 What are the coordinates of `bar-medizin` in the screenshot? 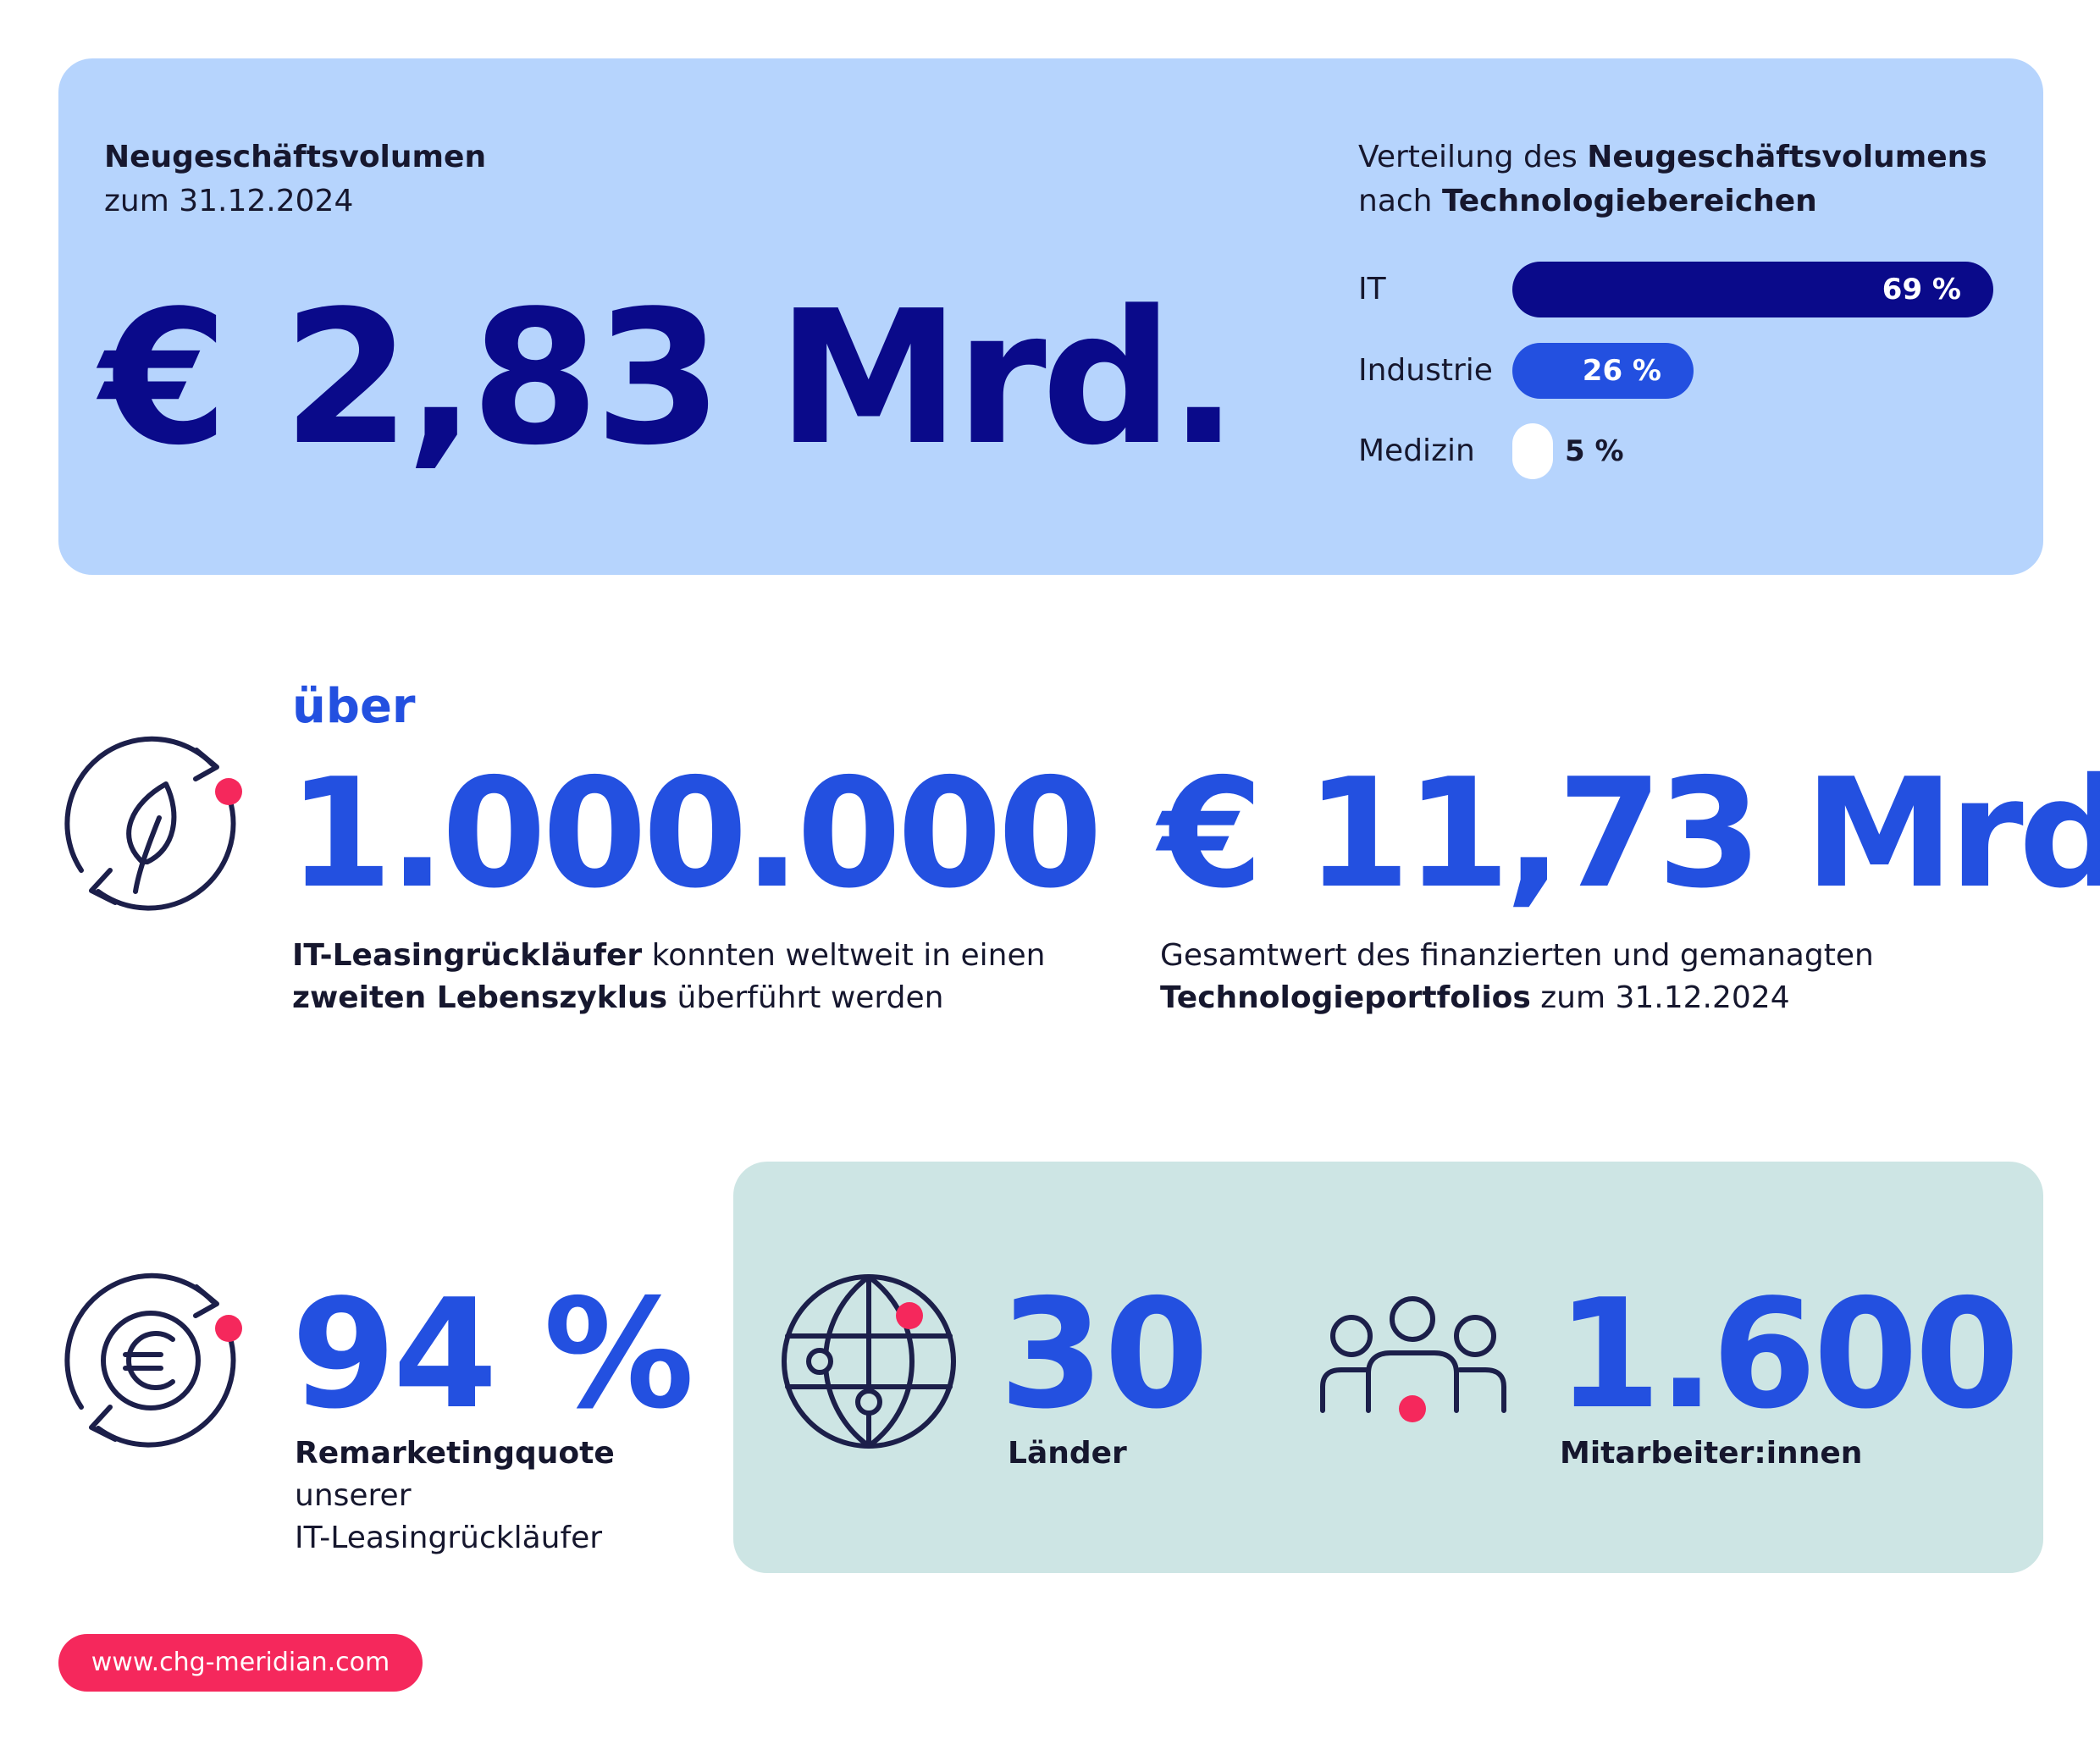 It's located at (1532, 451).